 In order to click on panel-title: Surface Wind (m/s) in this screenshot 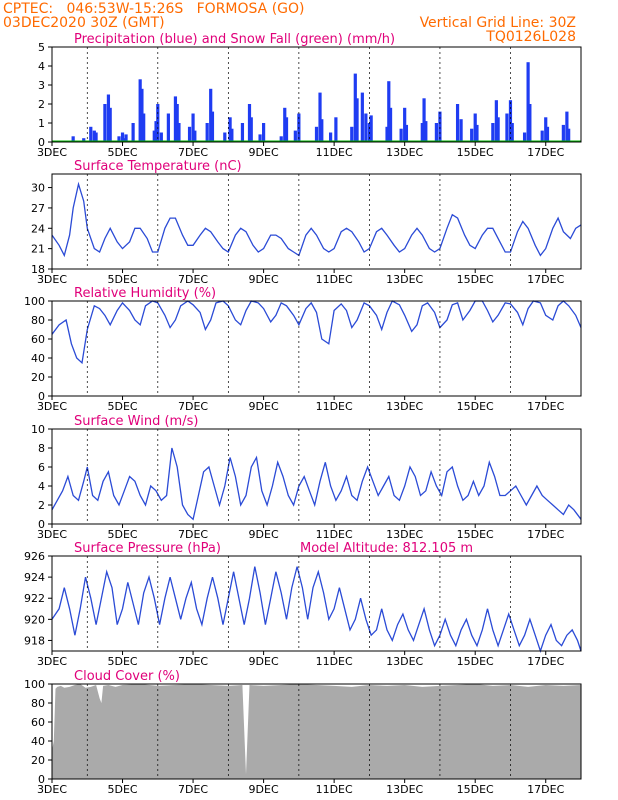, I will do `click(136, 421)`.